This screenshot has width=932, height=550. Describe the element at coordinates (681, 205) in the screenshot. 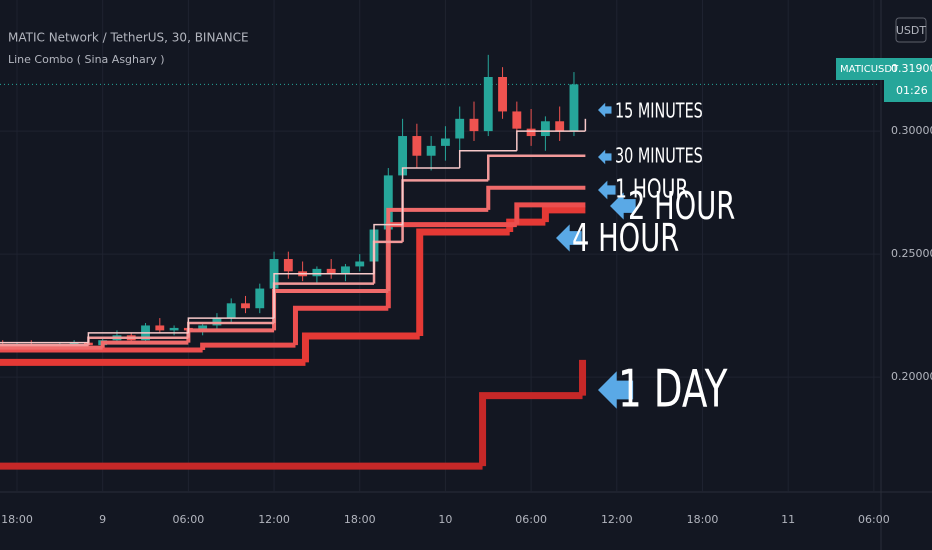

I see `line-label: 2 HOUR` at that location.